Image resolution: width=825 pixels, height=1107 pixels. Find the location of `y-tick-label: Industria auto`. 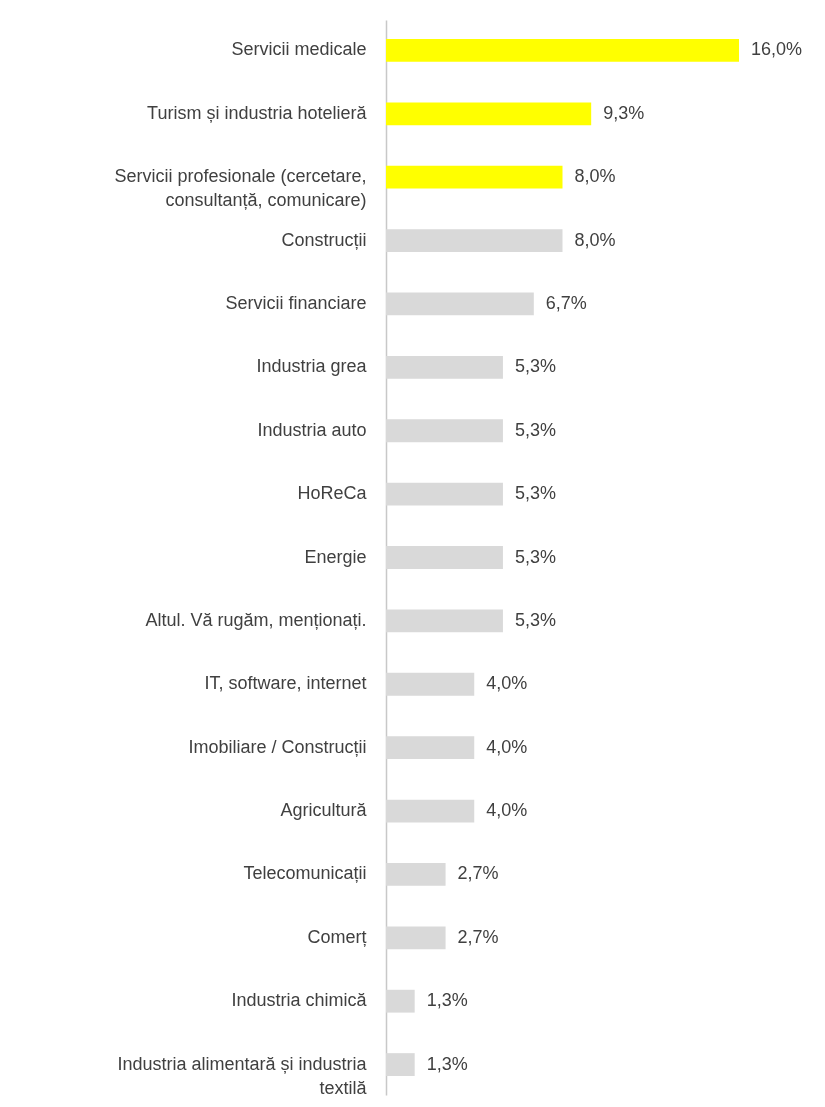

y-tick-label: Industria auto is located at coordinates (312, 429).